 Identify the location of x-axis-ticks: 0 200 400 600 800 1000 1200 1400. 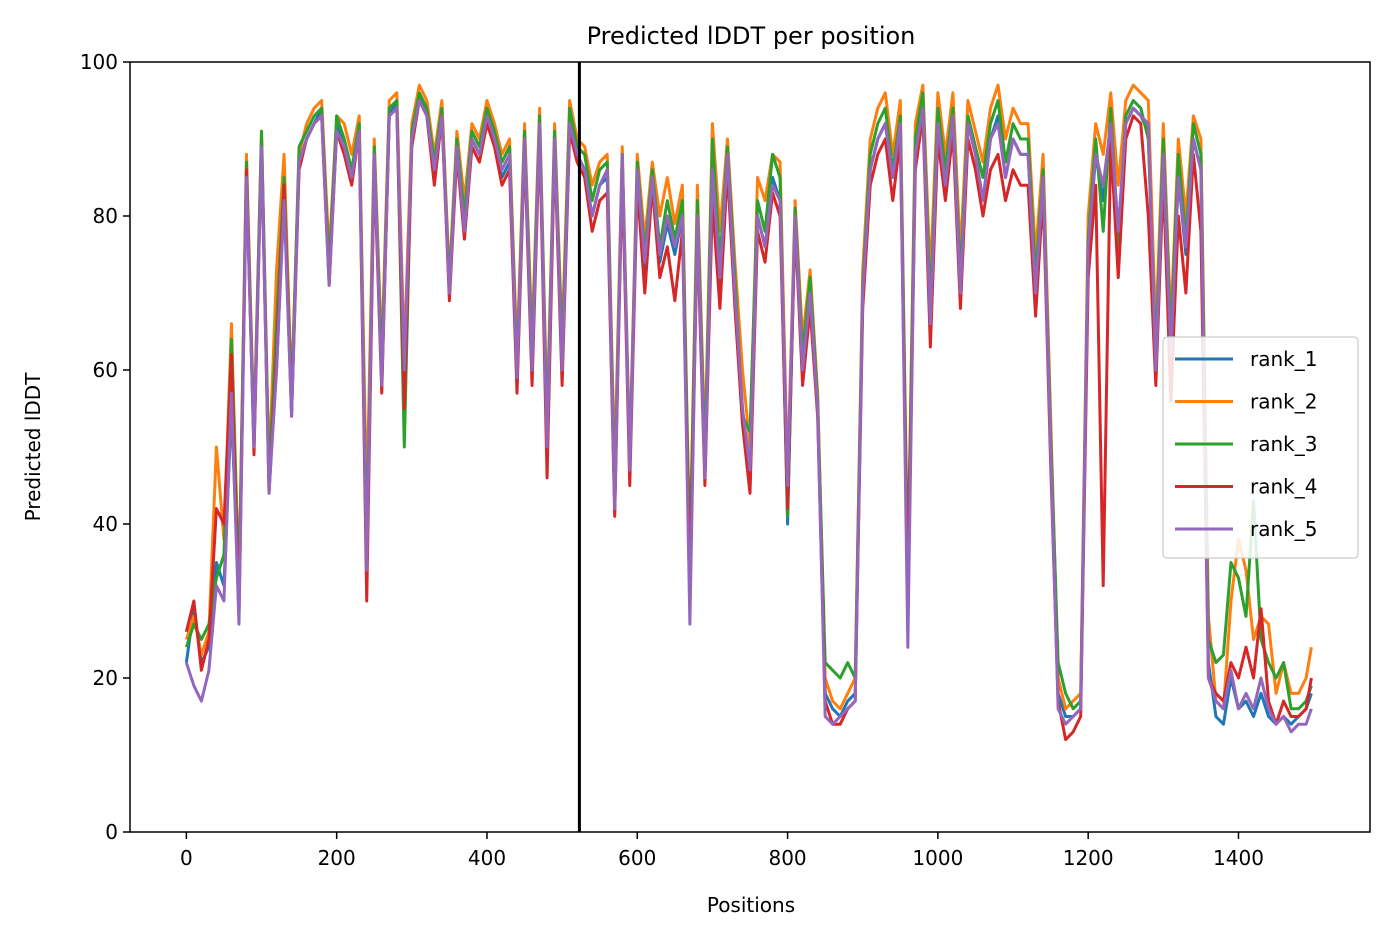
(722, 851).